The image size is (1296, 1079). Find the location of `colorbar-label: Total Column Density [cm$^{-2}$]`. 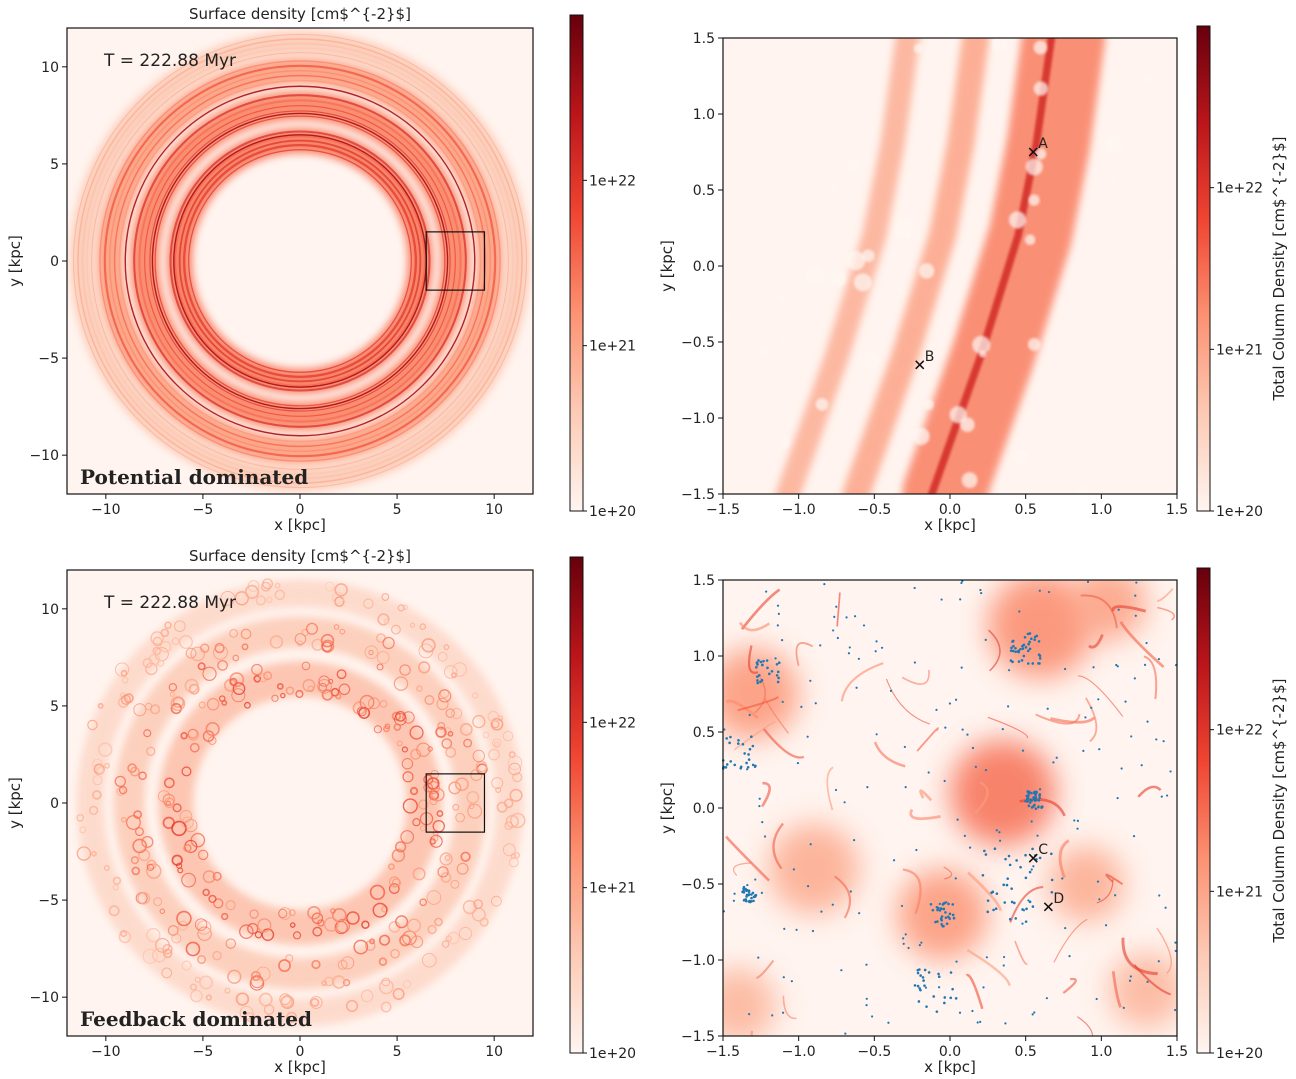

colorbar-label: Total Column Density [cm$^{-2}$] is located at coordinates (1279, 268).